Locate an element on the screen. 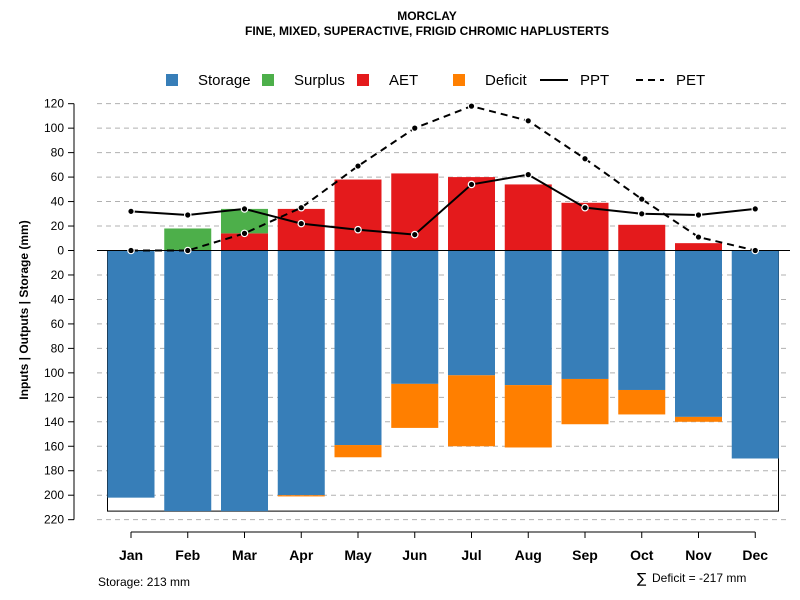 This screenshot has width=800, height=600. pet-point-feb is located at coordinates (187, 250).